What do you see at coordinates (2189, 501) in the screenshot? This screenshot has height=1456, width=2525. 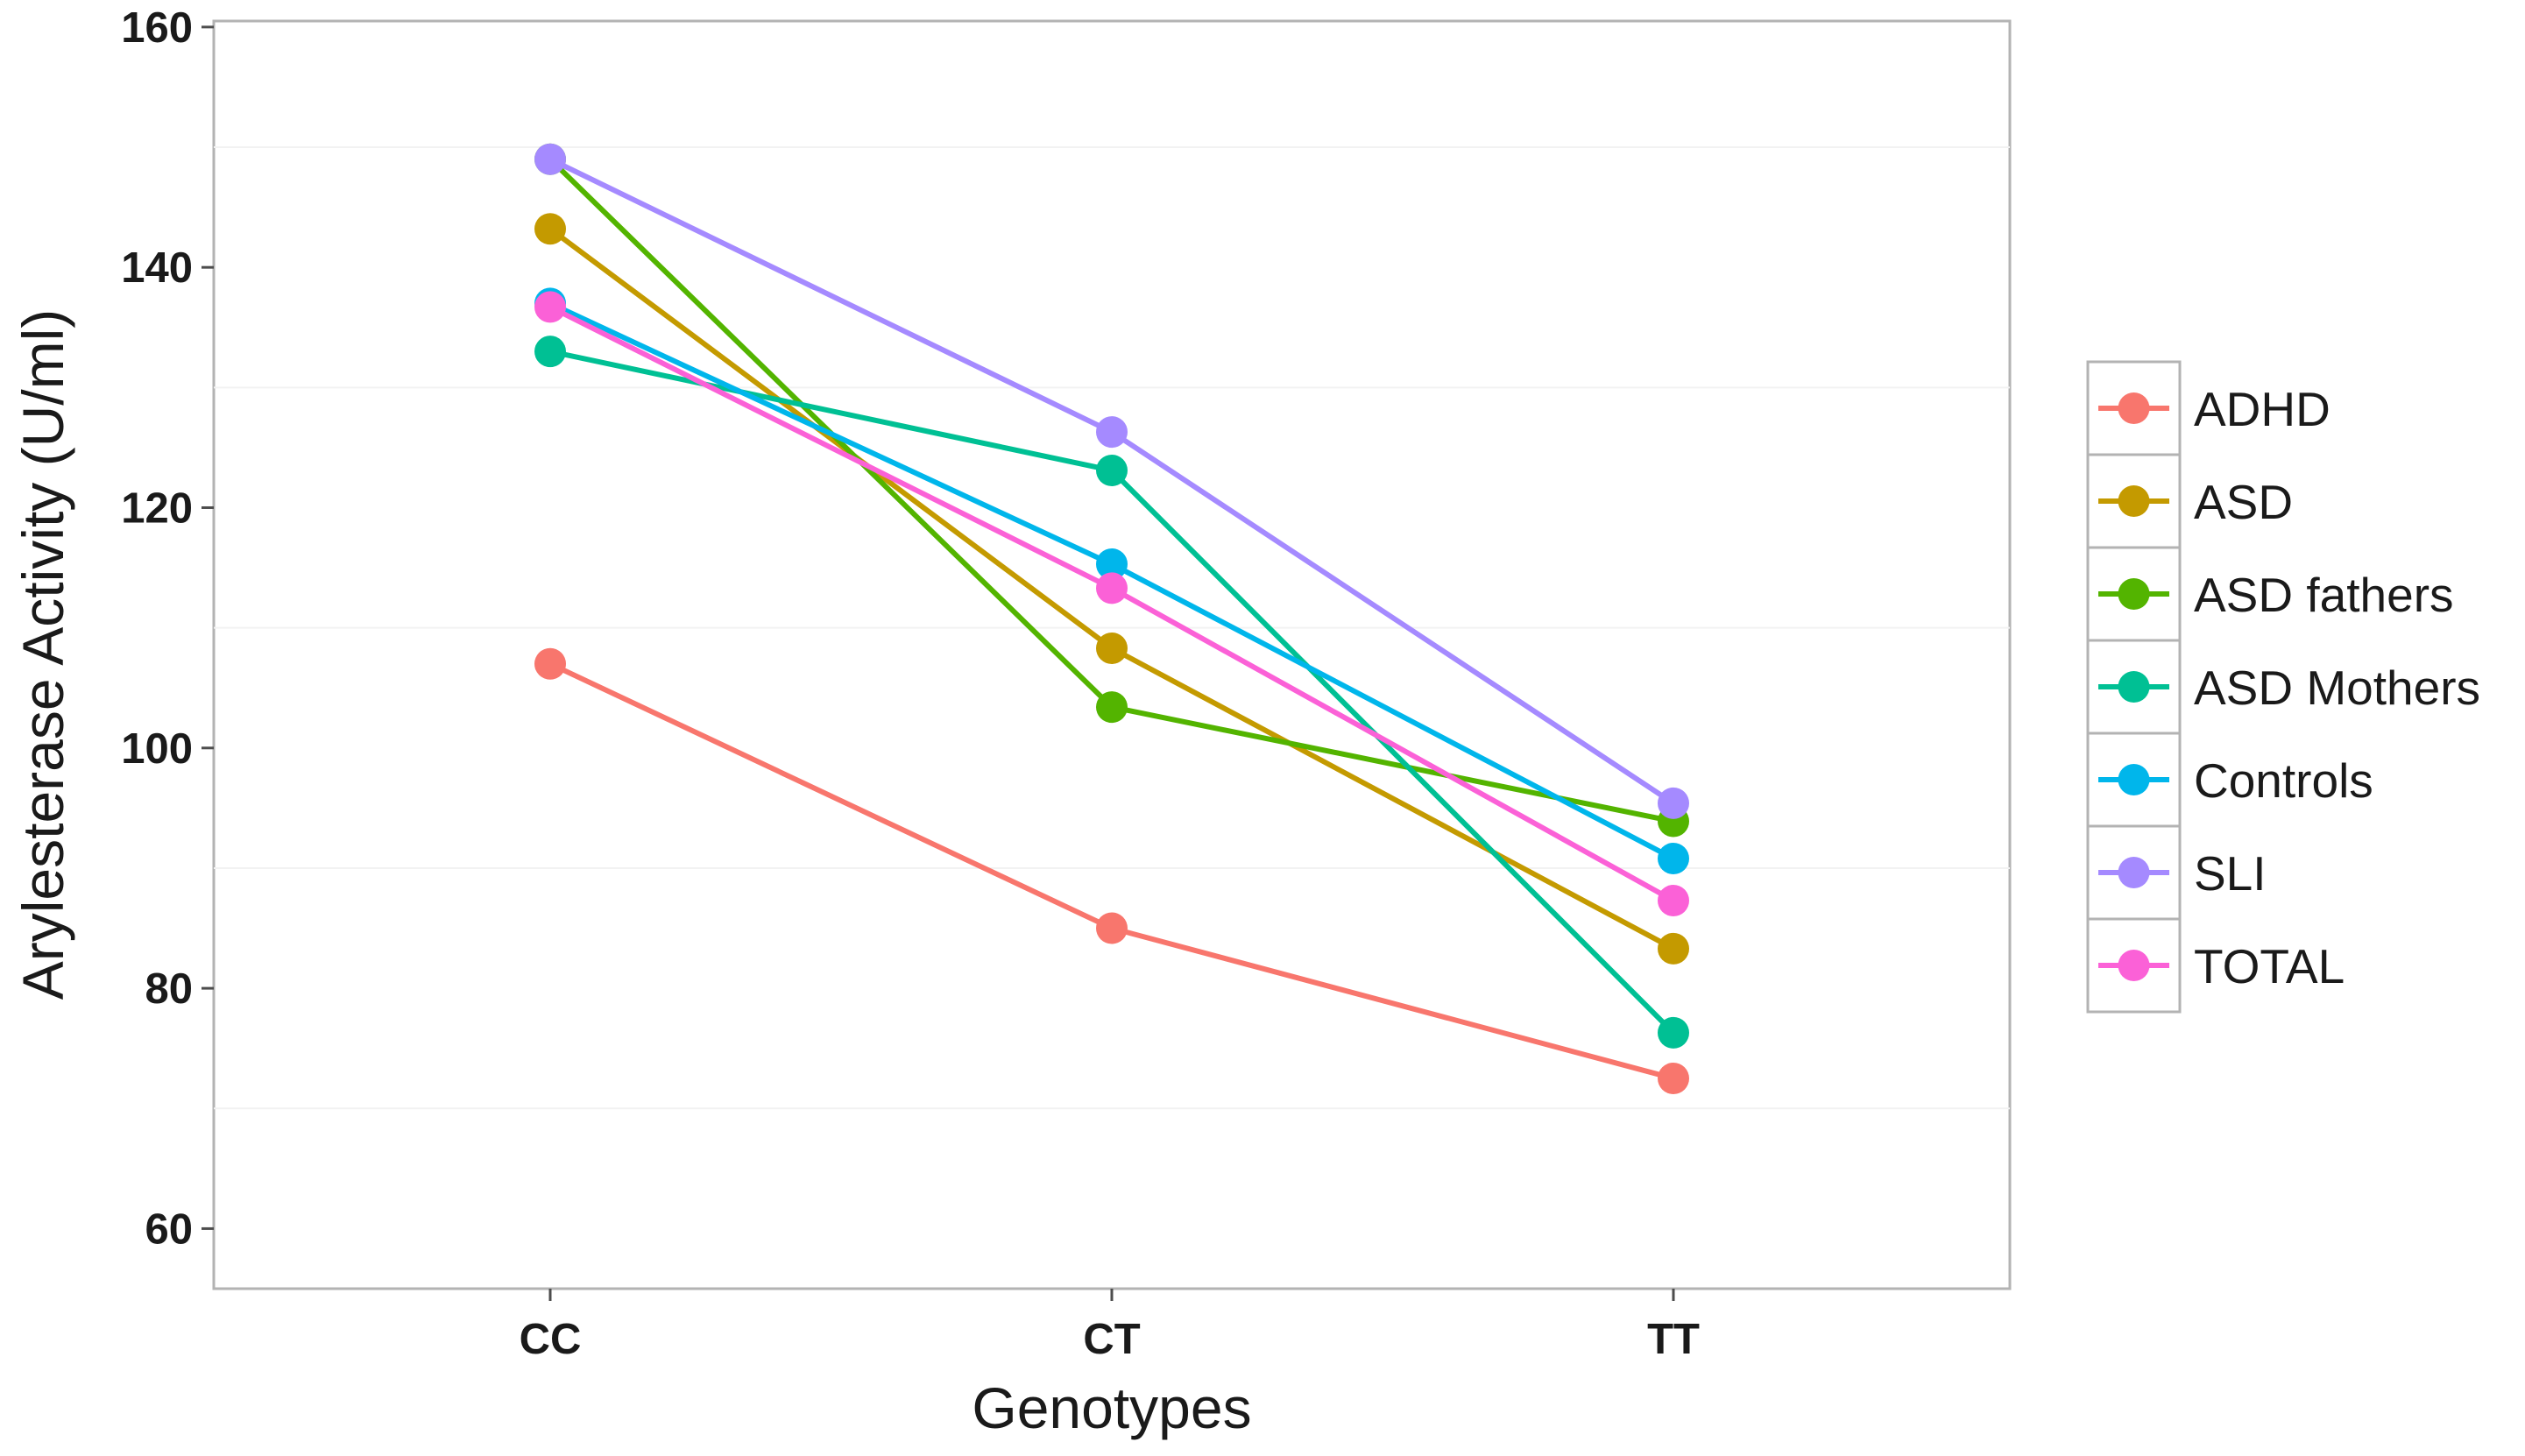 I see `legend-item-asd: ASD` at bounding box center [2189, 501].